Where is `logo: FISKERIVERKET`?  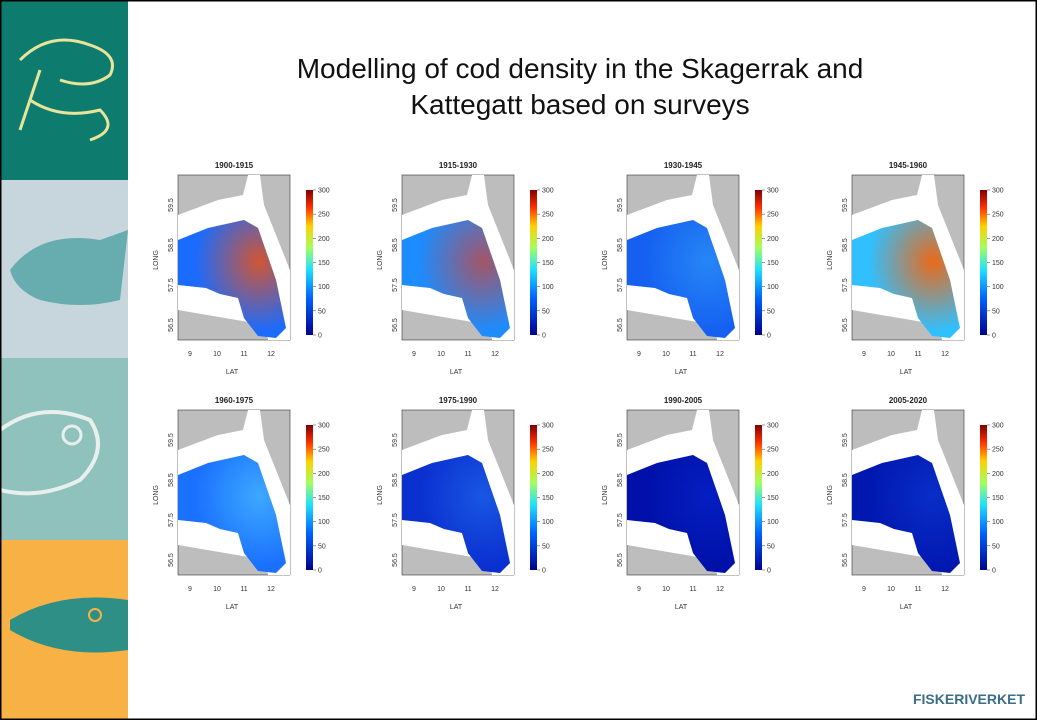
logo: FISKERIVERKET is located at coordinates (969, 699).